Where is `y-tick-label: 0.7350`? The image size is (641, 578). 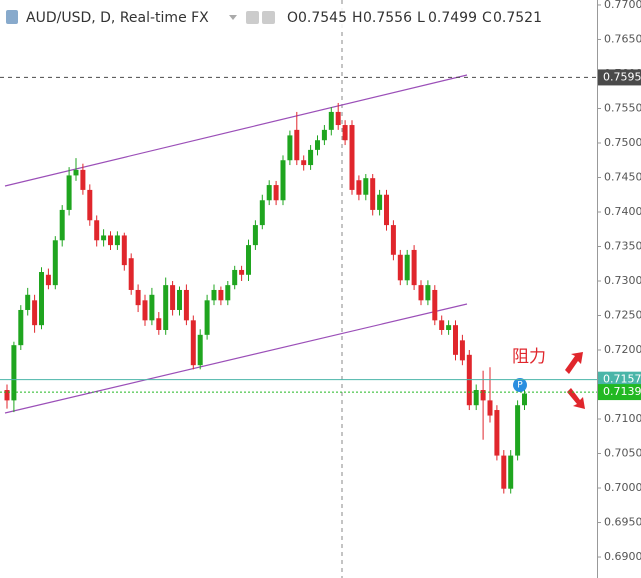 y-tick-label: 0.7350 is located at coordinates (622, 245).